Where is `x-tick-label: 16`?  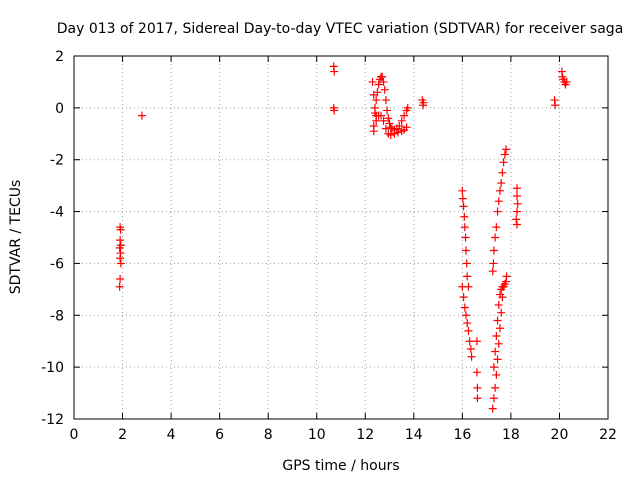
x-tick-label: 16 is located at coordinates (462, 435).